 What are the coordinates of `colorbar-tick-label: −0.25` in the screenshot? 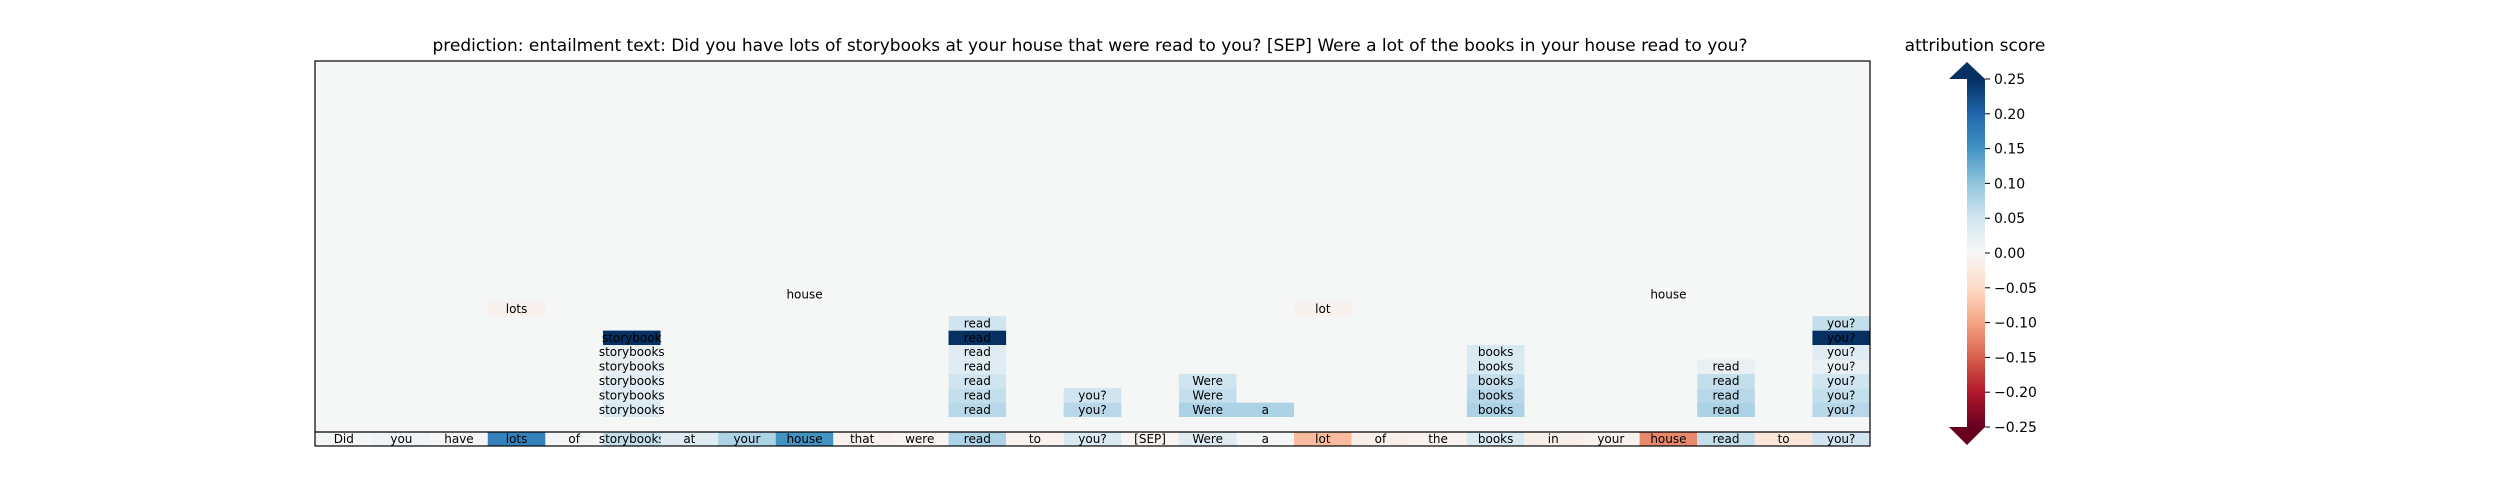 It's located at (2015, 428).